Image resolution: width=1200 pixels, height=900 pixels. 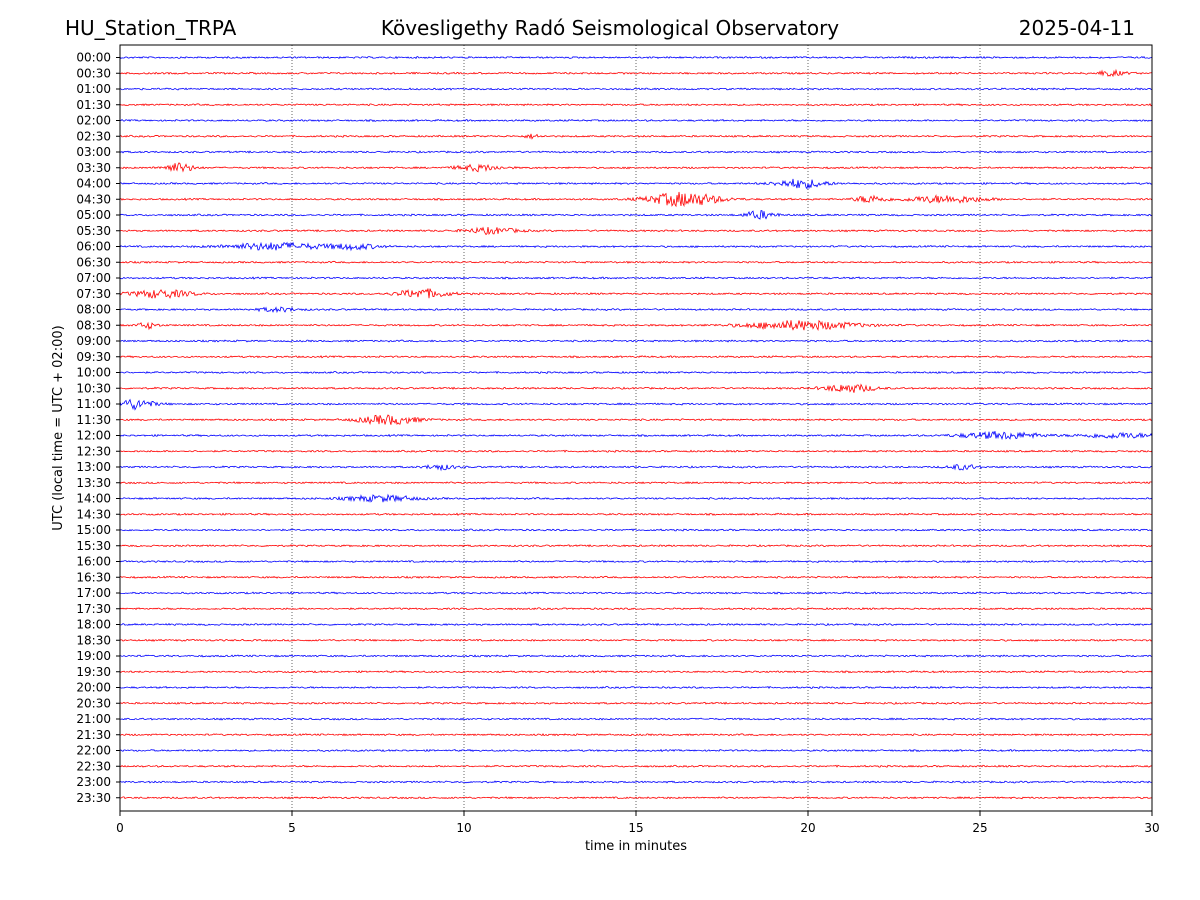 What do you see at coordinates (93, 577) in the screenshot?
I see `y-tick-label-16:30: 16:30` at bounding box center [93, 577].